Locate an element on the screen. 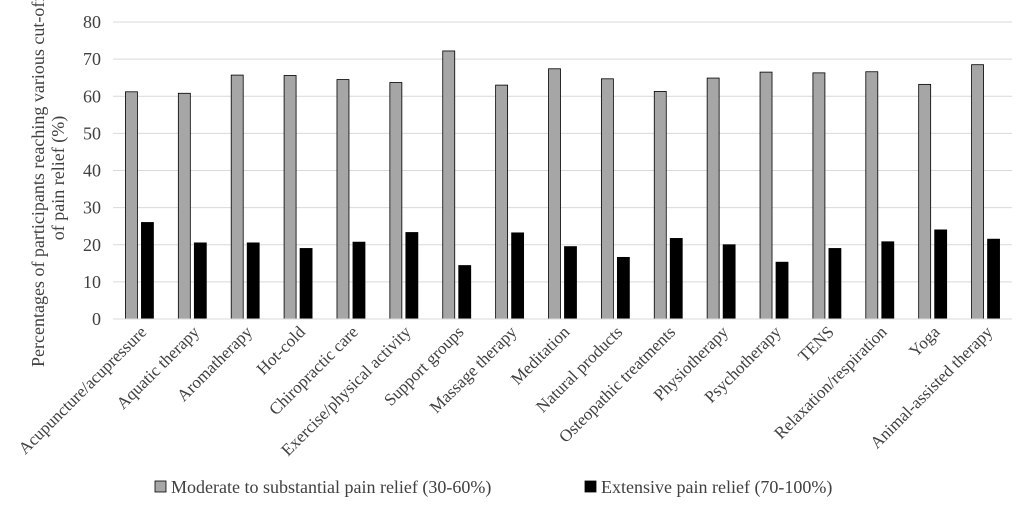 Image resolution: width=1027 pixels, height=505 pixels. y-axis: 0 10 20 30 40 50 60 70 80 is located at coordinates (92, 170).